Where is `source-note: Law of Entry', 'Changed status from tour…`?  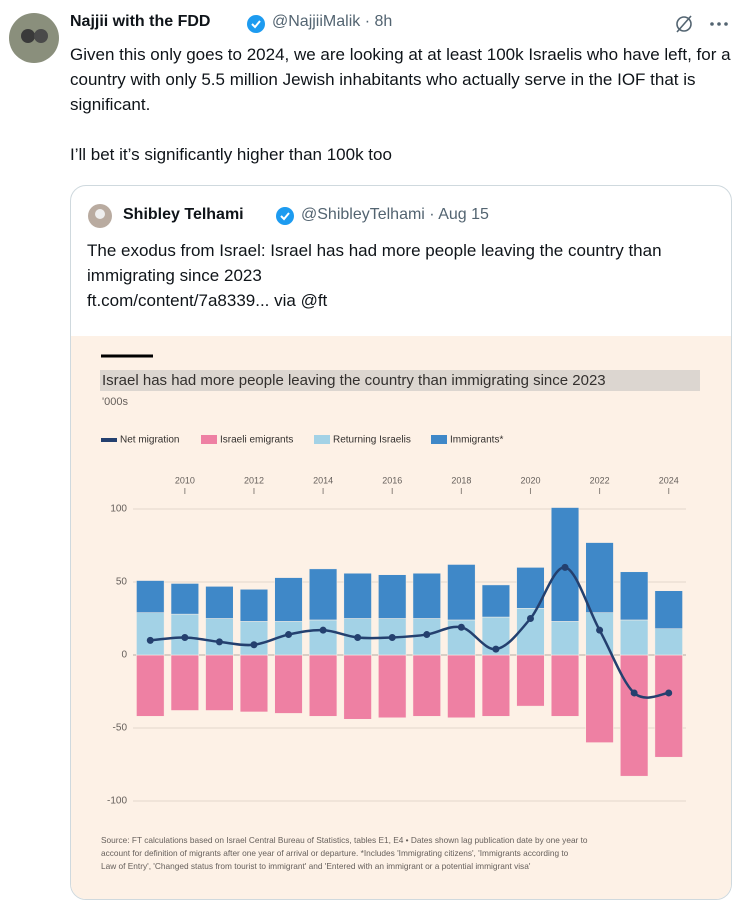
source-note: Law of Entry', 'Changed status from tour… is located at coordinates (316, 866).